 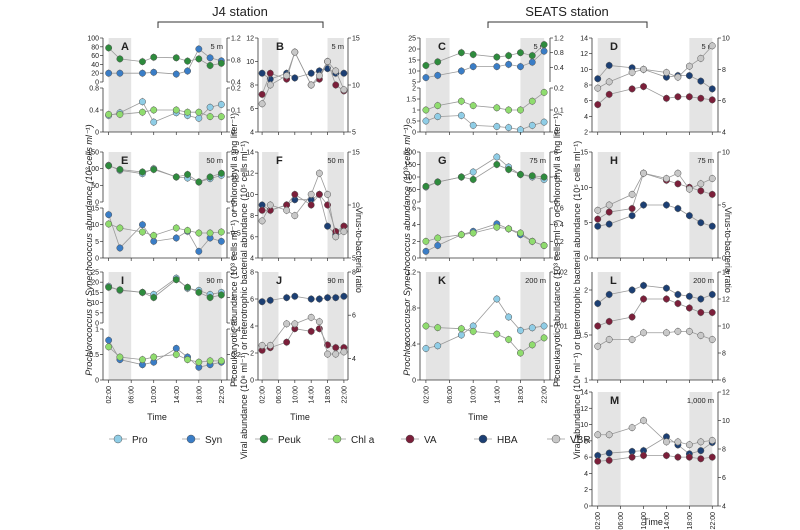 I want to click on legend-label: Syn, so click(x=213, y=440).